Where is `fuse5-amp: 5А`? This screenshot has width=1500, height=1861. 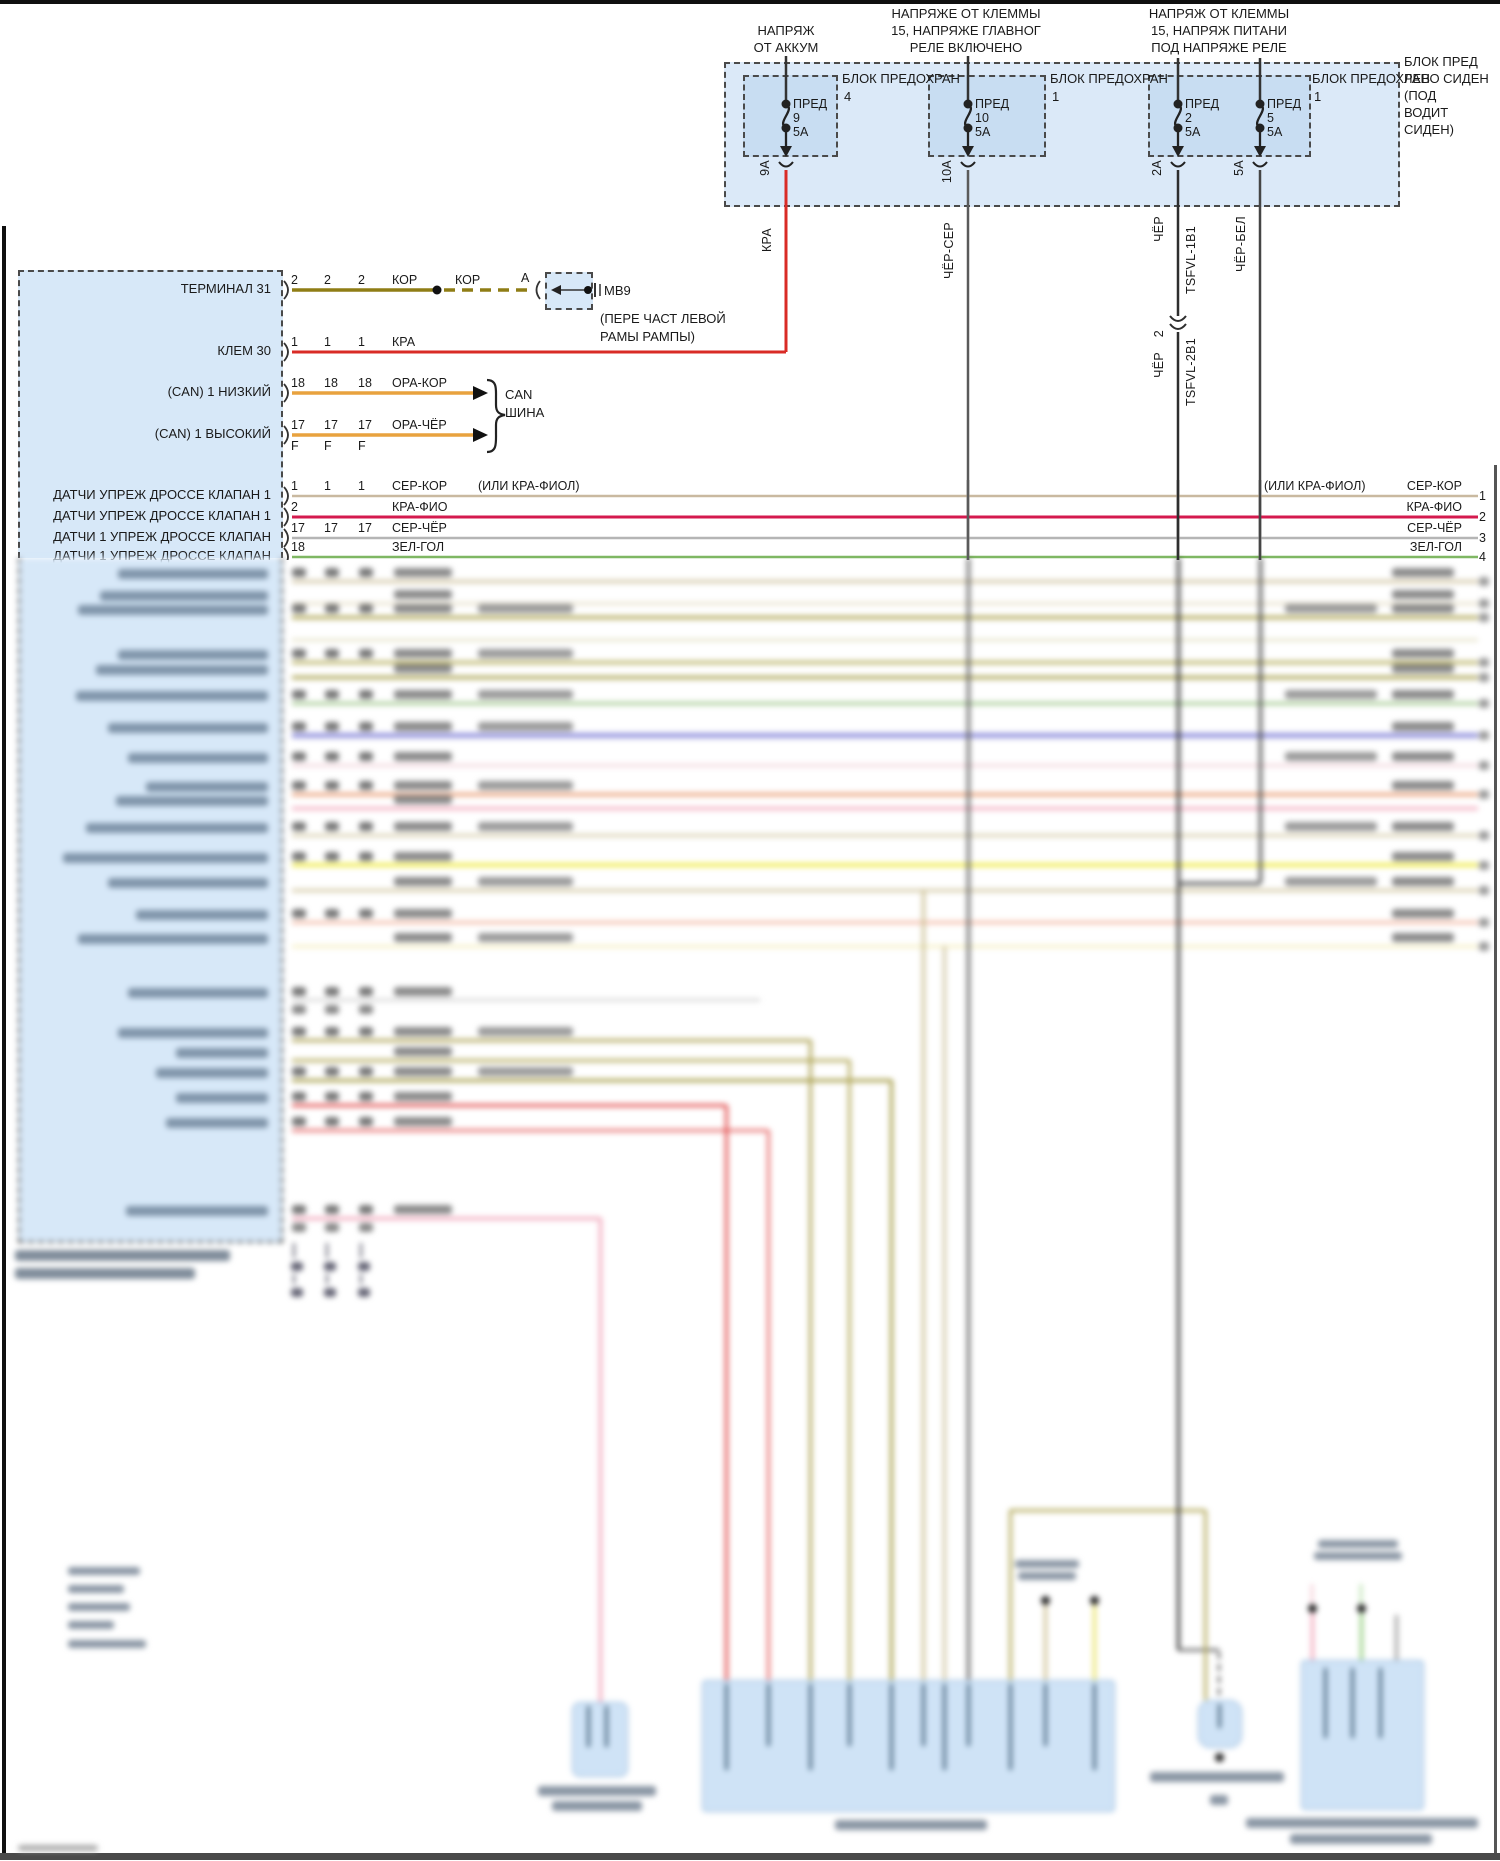
fuse5-amp: 5А is located at coordinates (1275, 132).